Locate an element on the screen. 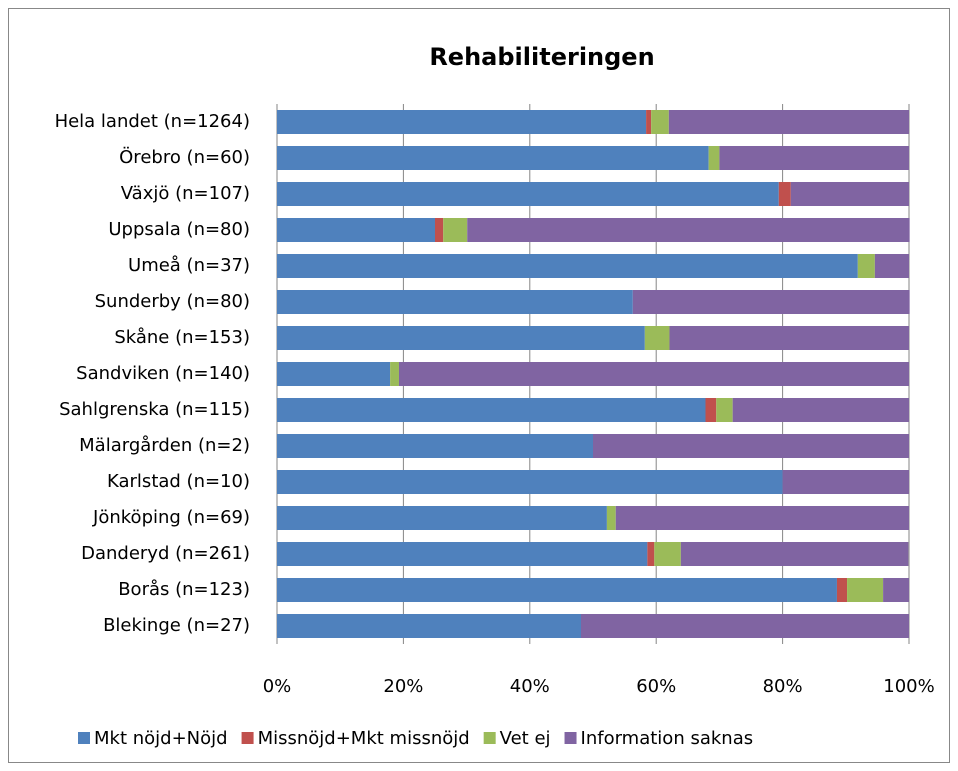 The height and width of the screenshot is (771, 958). y-tick-label: Sunderby (n=80) is located at coordinates (172, 301).